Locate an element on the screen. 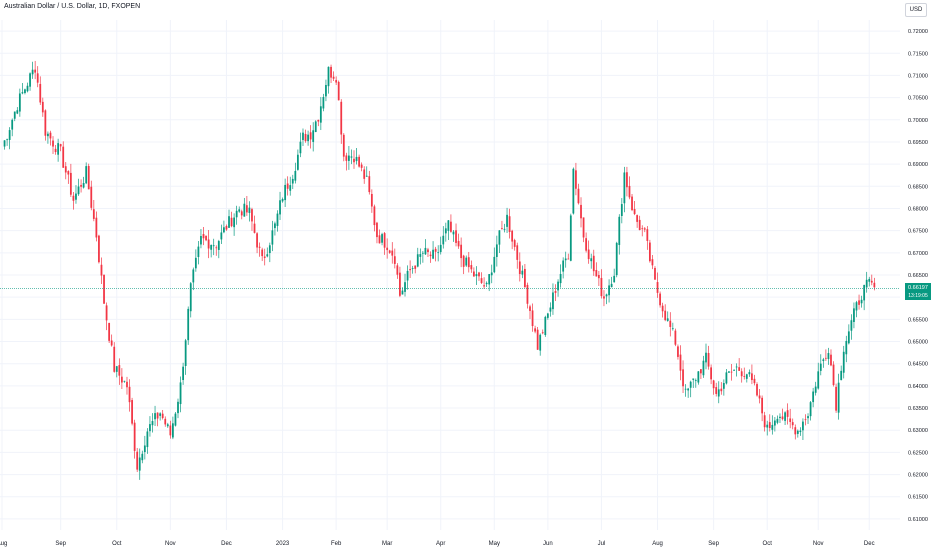  time-tick-label: Jun is located at coordinates (548, 544).